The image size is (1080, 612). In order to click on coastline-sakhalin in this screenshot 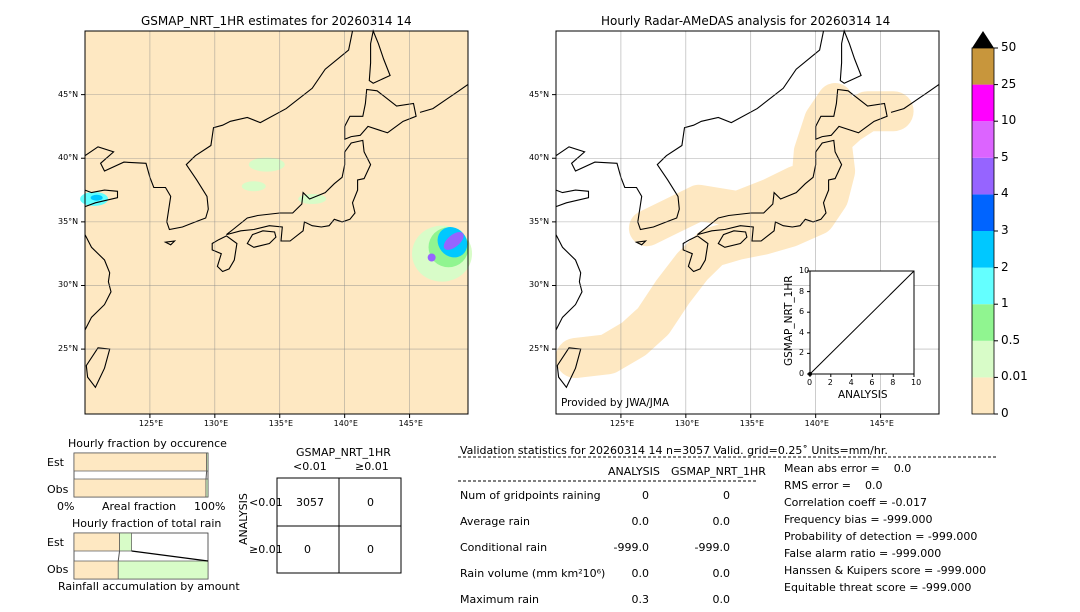, I will do `click(379, 56)`.